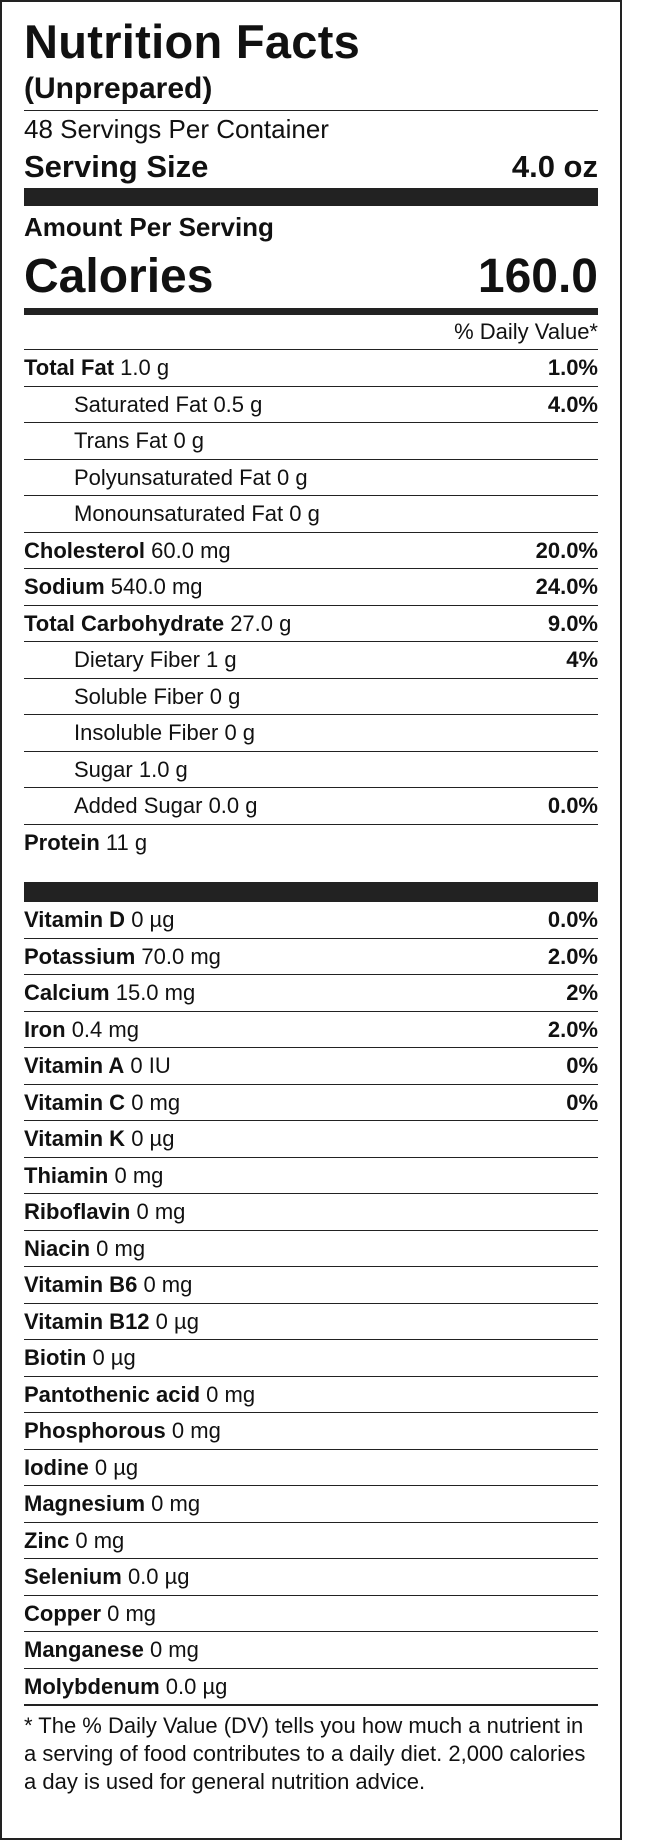 The image size is (646, 1848). What do you see at coordinates (311, 1504) in the screenshot?
I see `nutrient-row: Magnesium 0 mg` at bounding box center [311, 1504].